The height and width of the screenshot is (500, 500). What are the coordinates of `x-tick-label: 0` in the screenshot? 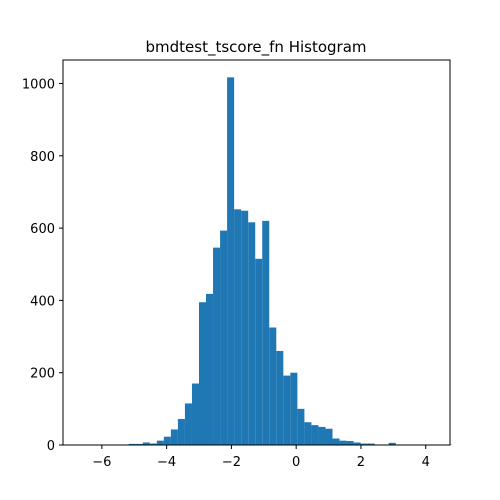 It's located at (296, 462).